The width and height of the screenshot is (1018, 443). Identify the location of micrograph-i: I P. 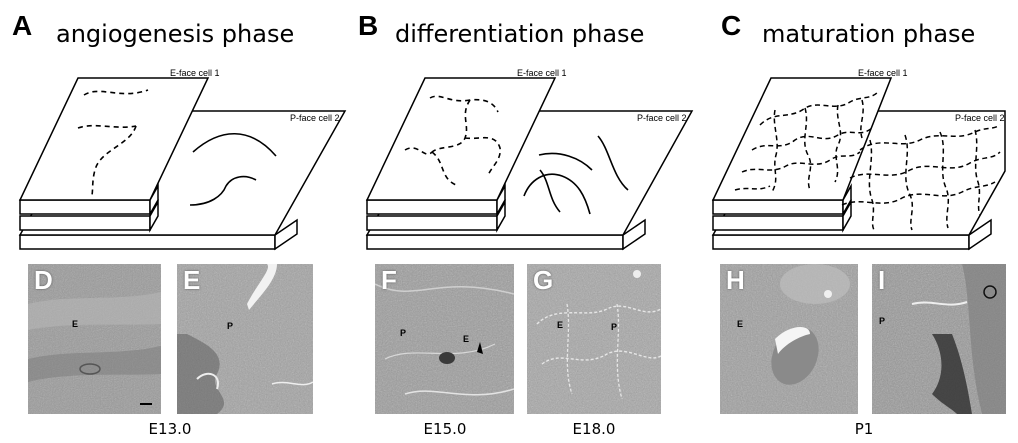
(939, 339).